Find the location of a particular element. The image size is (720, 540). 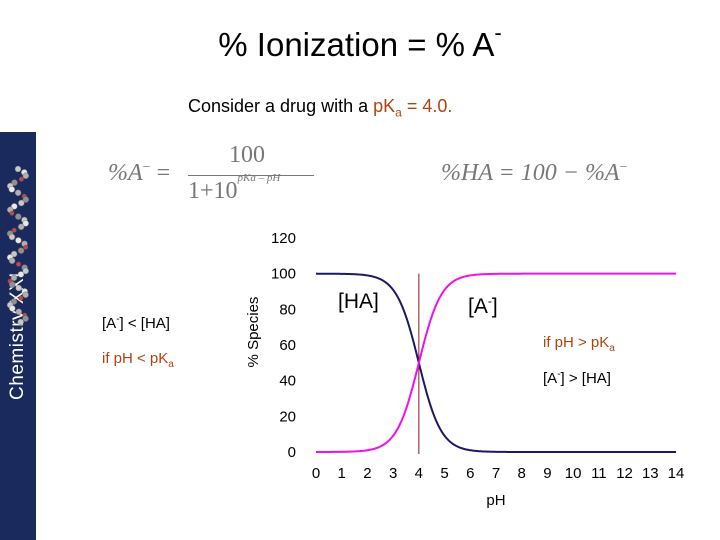

x-tick-label: 14 is located at coordinates (676, 473).